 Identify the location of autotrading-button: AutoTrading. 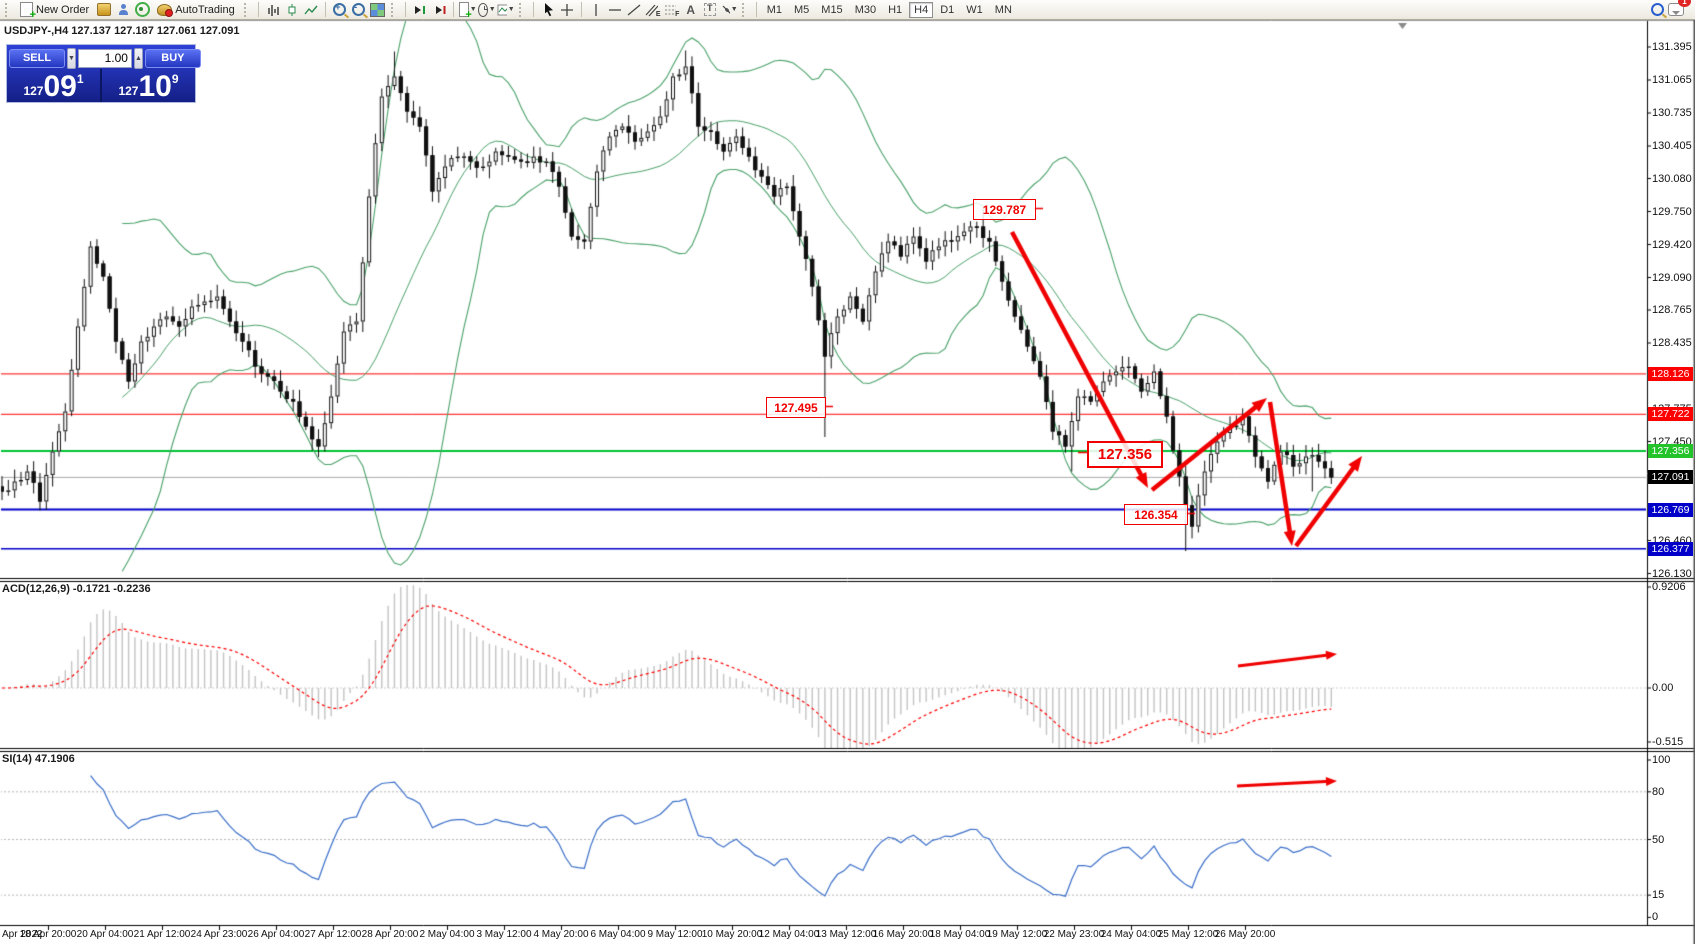
(196, 10).